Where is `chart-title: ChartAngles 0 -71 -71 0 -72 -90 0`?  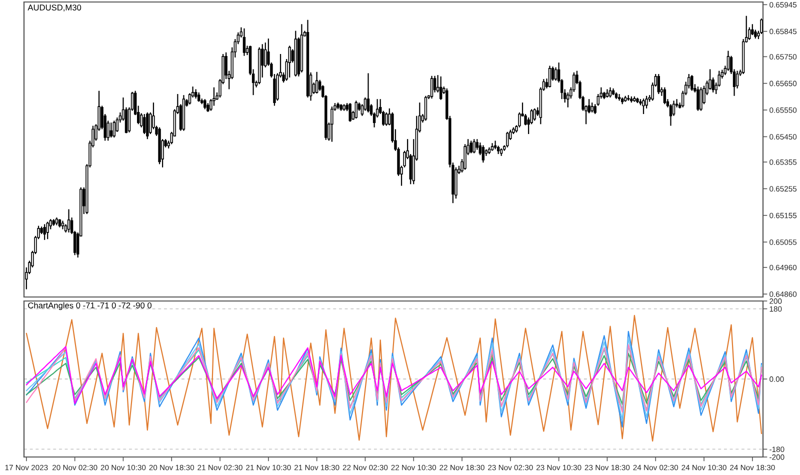
chart-title: ChartAngles 0 -71 -71 0 -72 -90 0 is located at coordinates (90, 306).